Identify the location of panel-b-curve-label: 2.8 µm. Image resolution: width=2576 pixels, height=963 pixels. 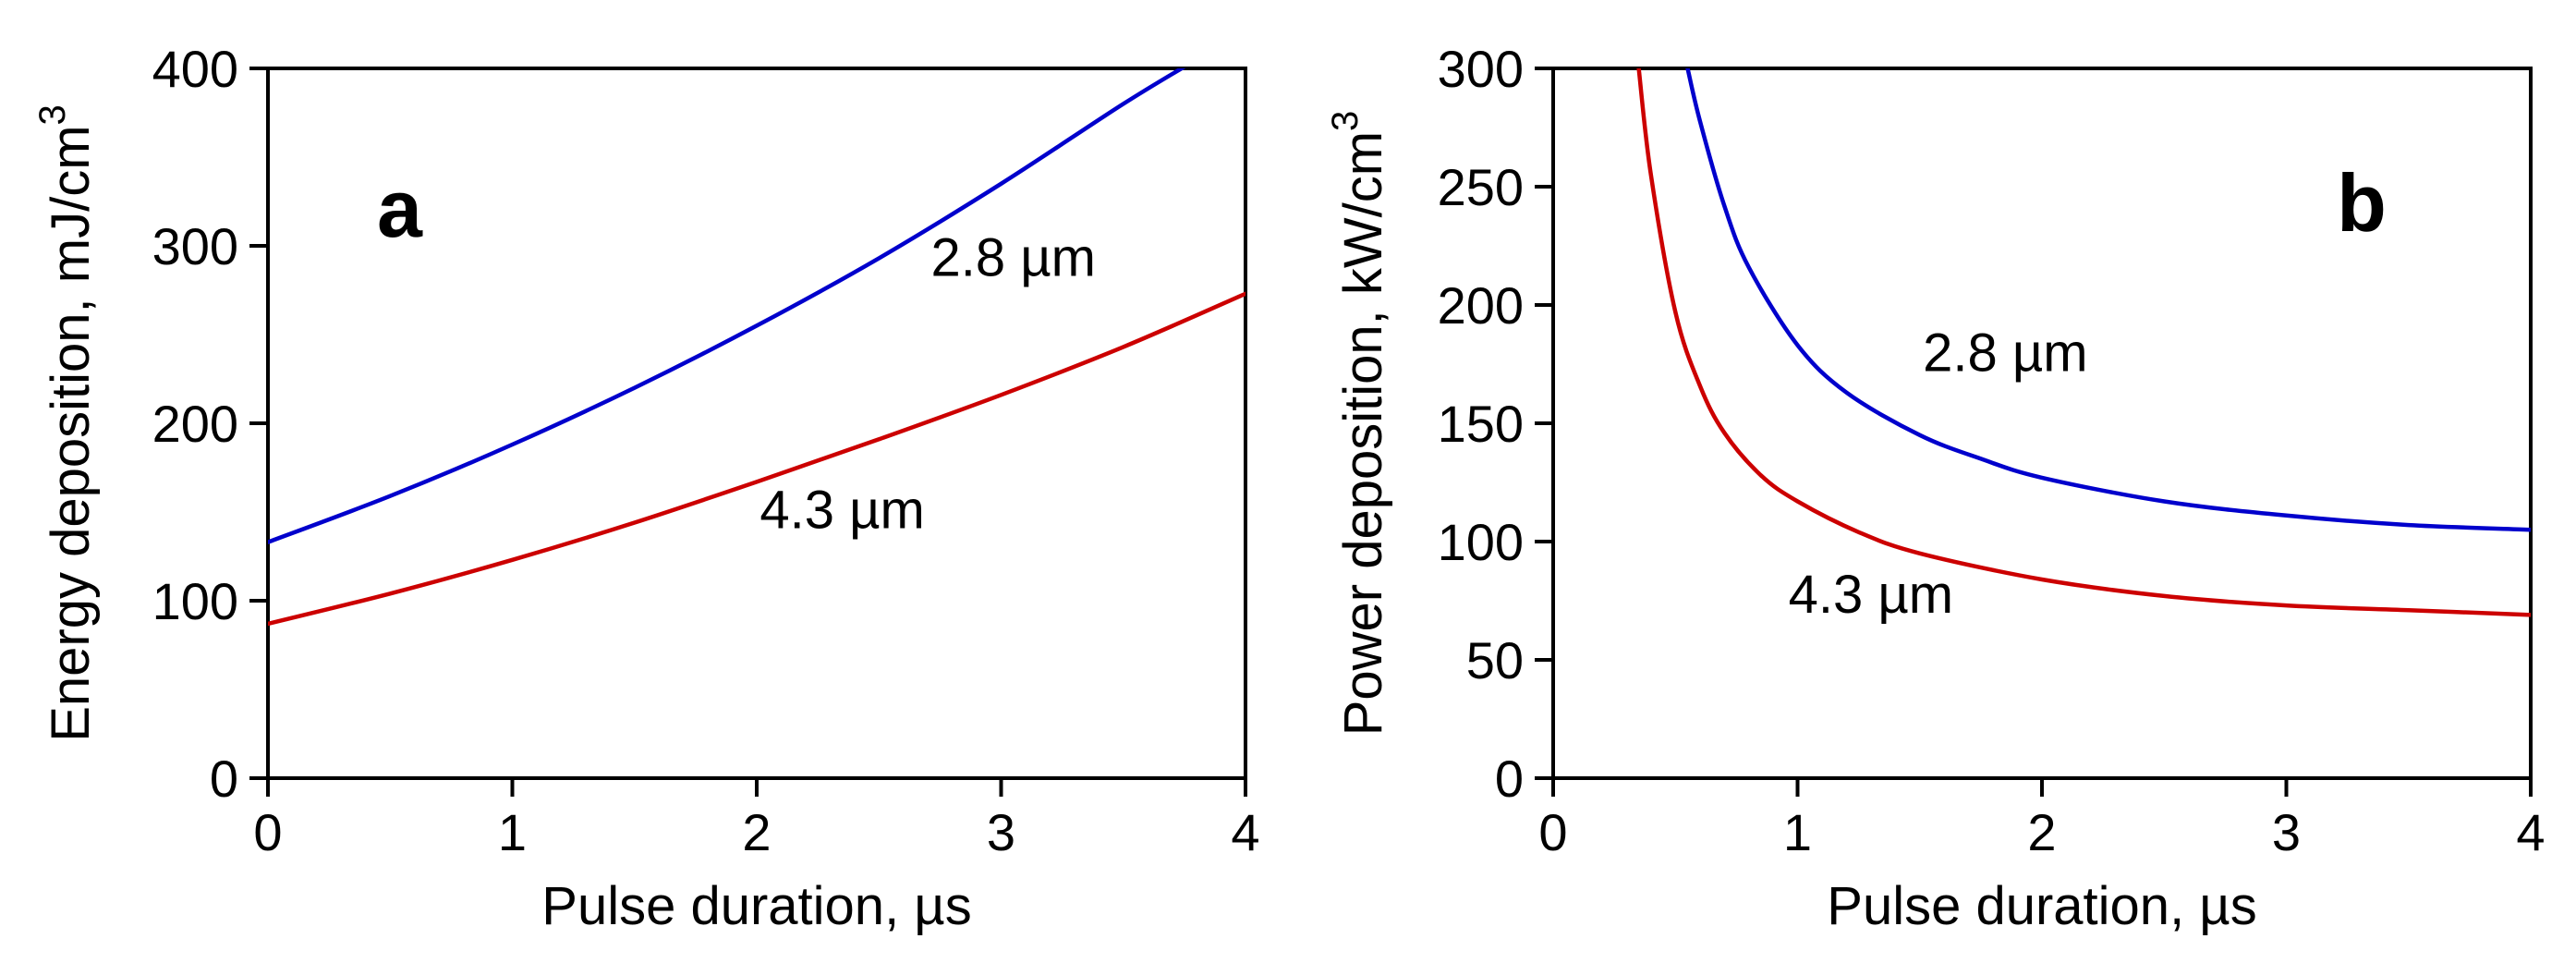
(2005, 353).